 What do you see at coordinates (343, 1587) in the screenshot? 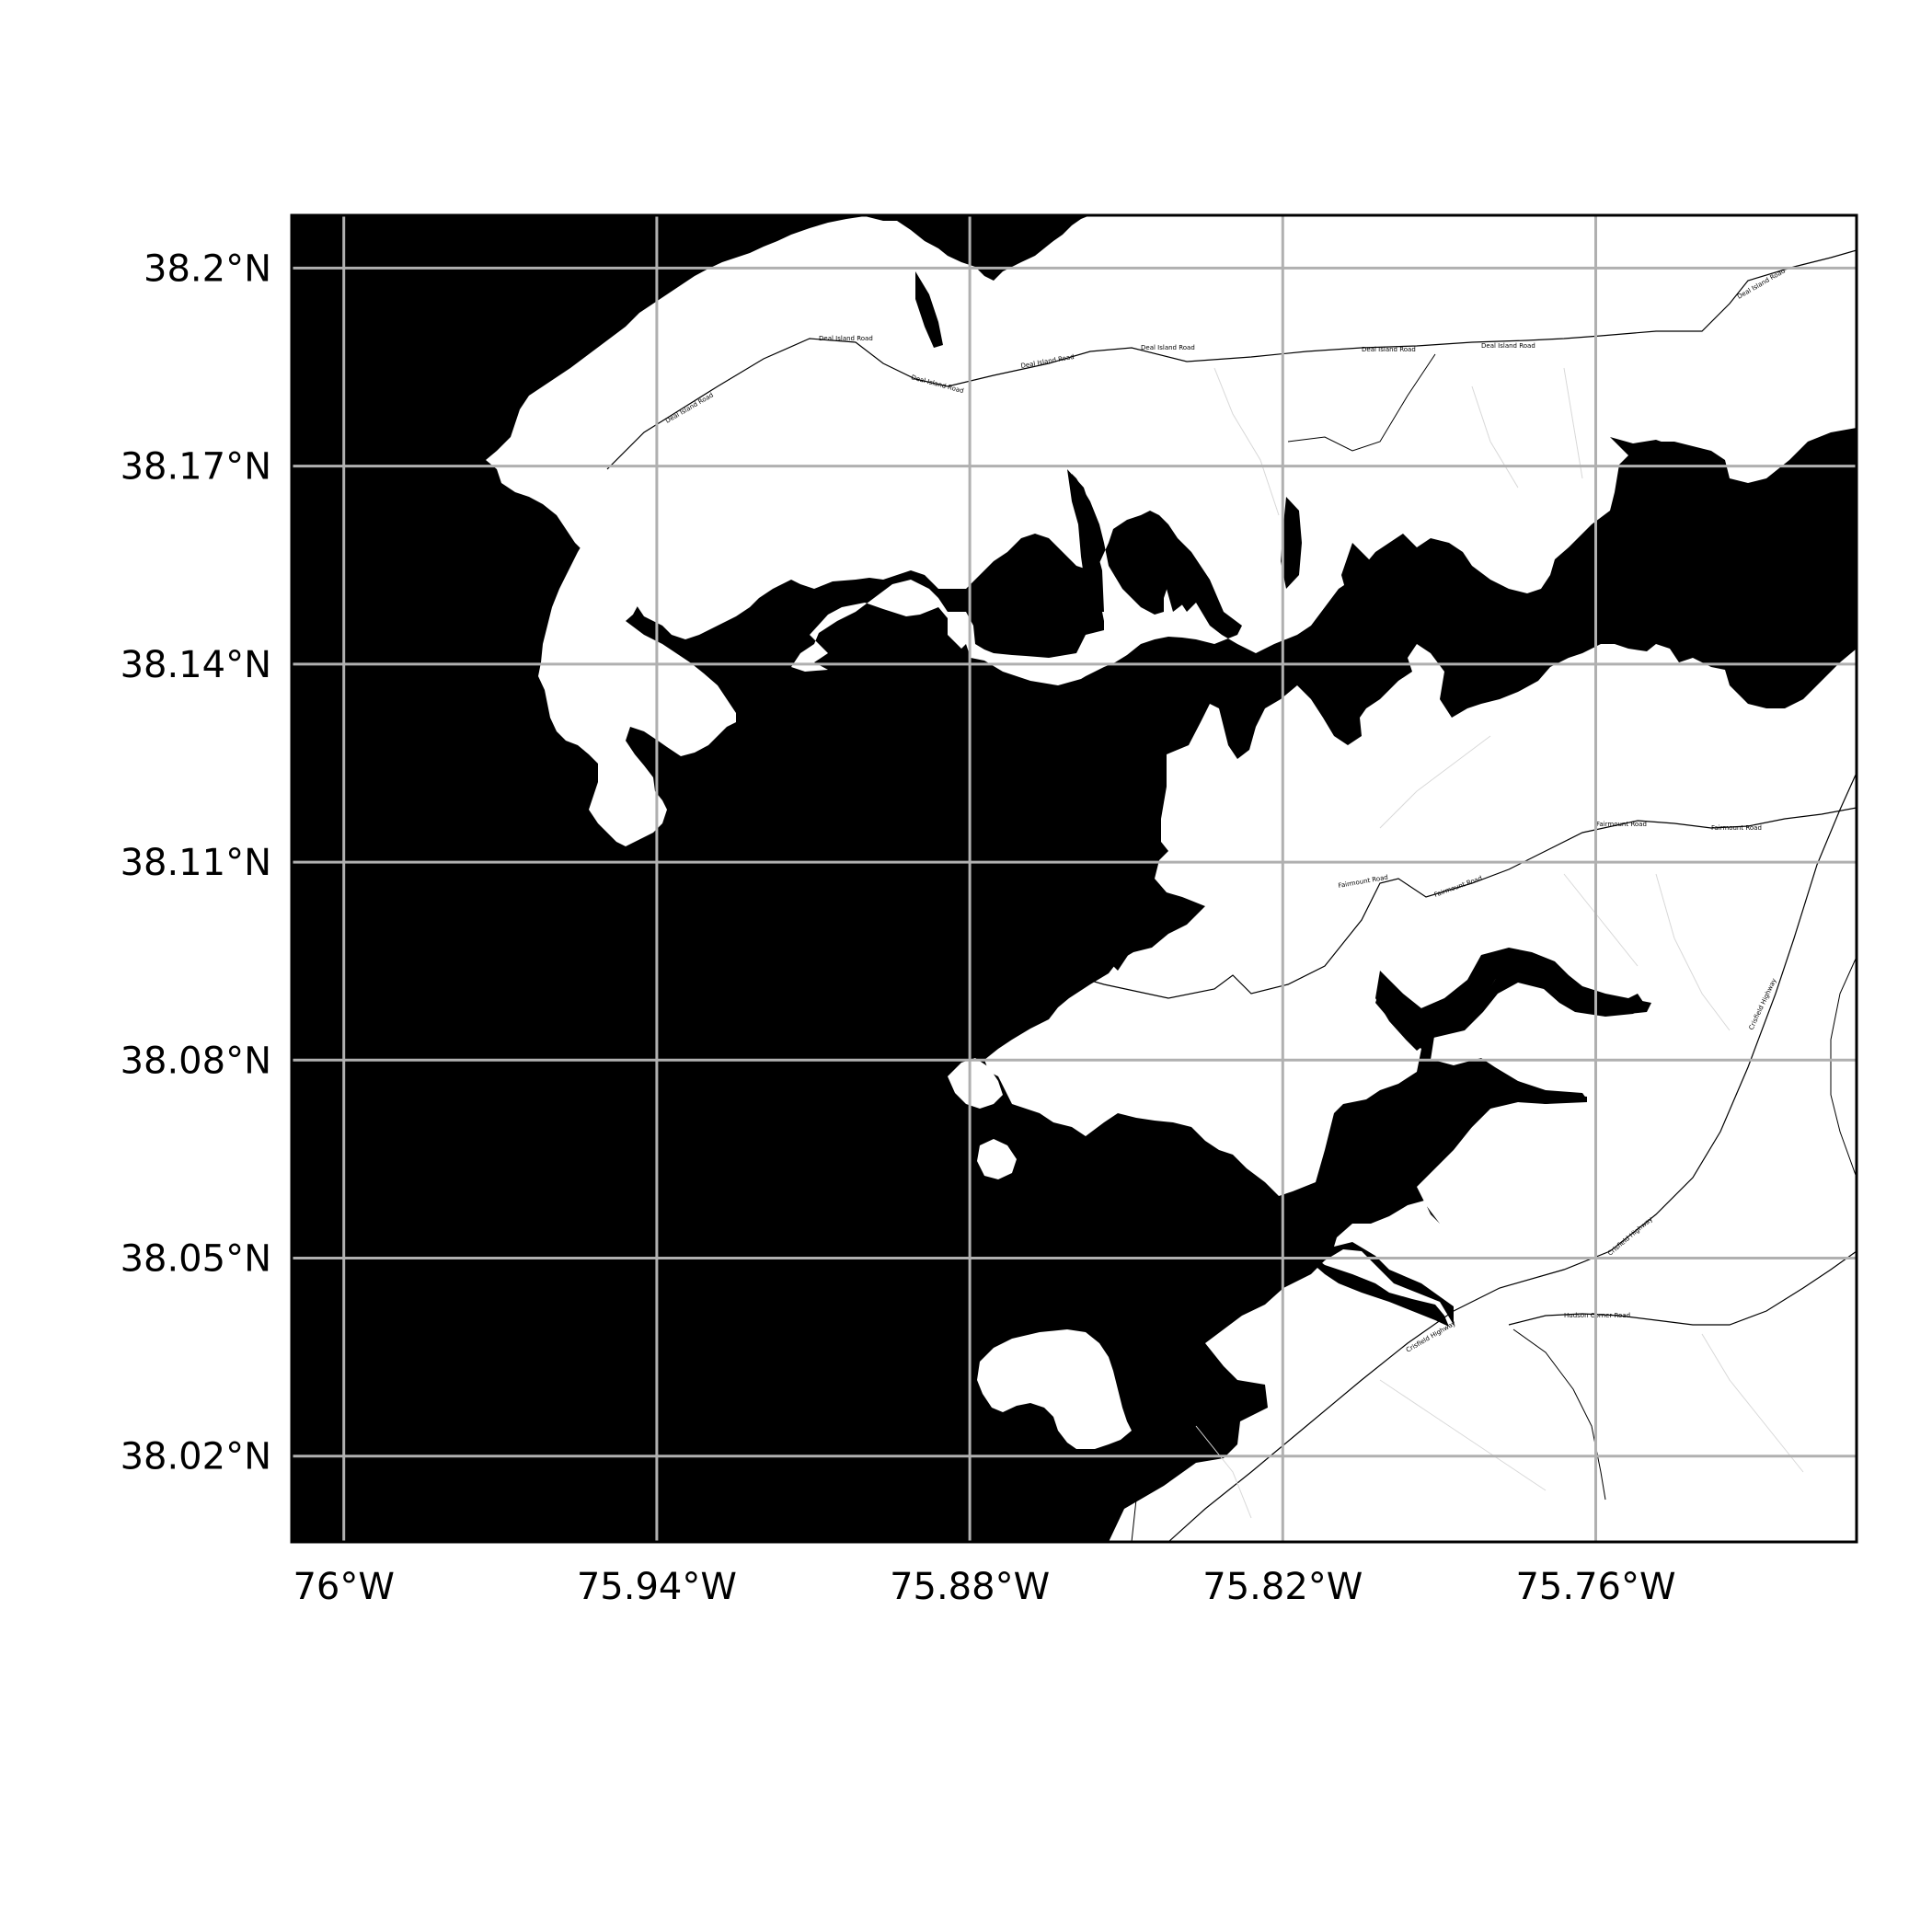
I see `longitude-tick-label: 76°W` at bounding box center [343, 1587].